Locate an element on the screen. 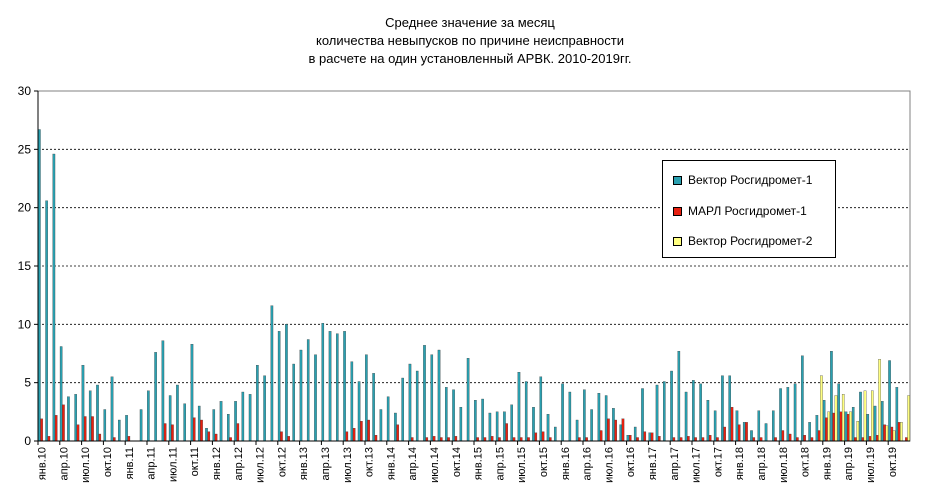 The height and width of the screenshot is (501, 940). x-tick-label: янв.16 is located at coordinates (566, 463).